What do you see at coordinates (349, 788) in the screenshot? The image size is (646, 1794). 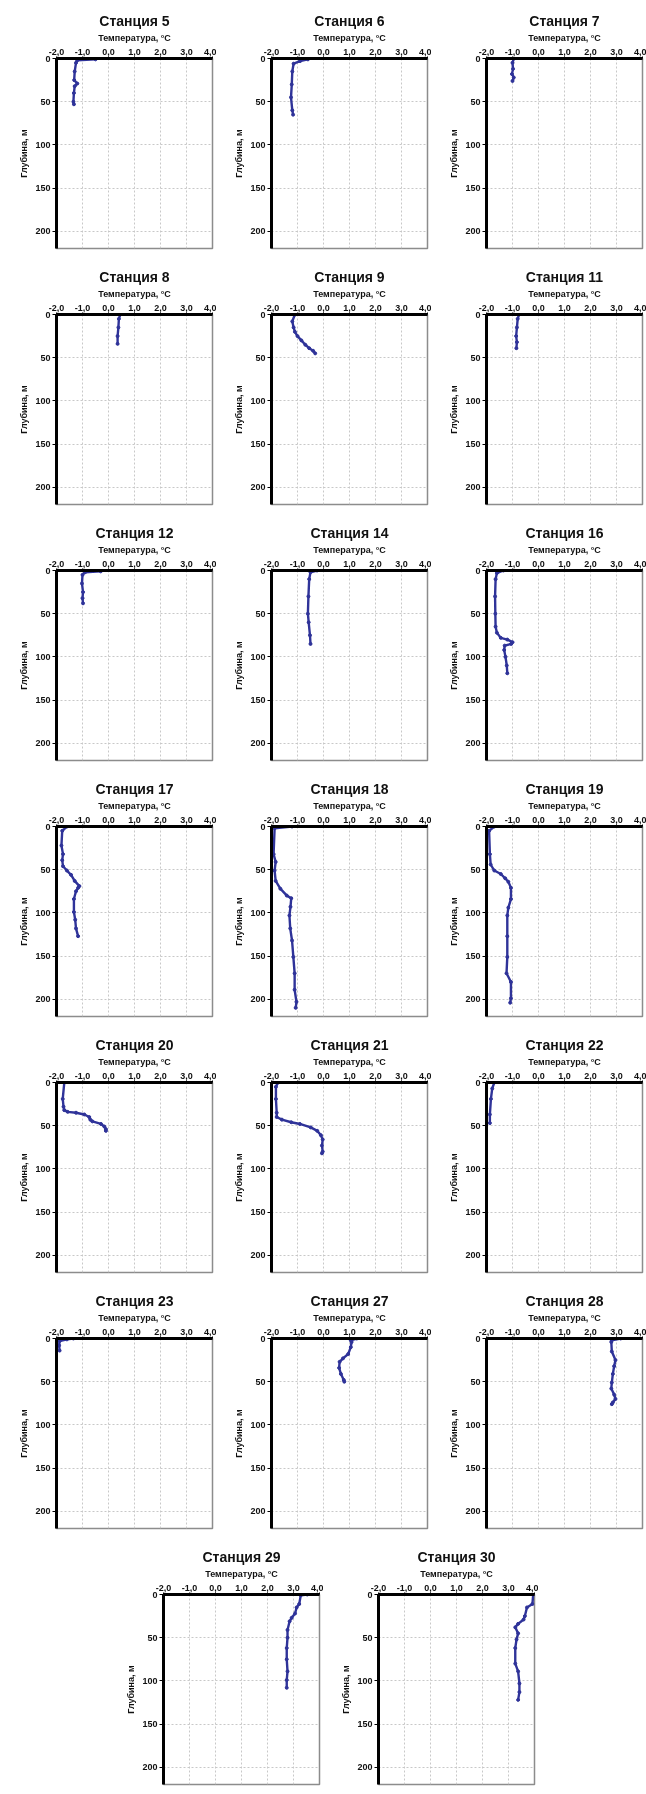 I see `chart-title: Станция 18` at bounding box center [349, 788].